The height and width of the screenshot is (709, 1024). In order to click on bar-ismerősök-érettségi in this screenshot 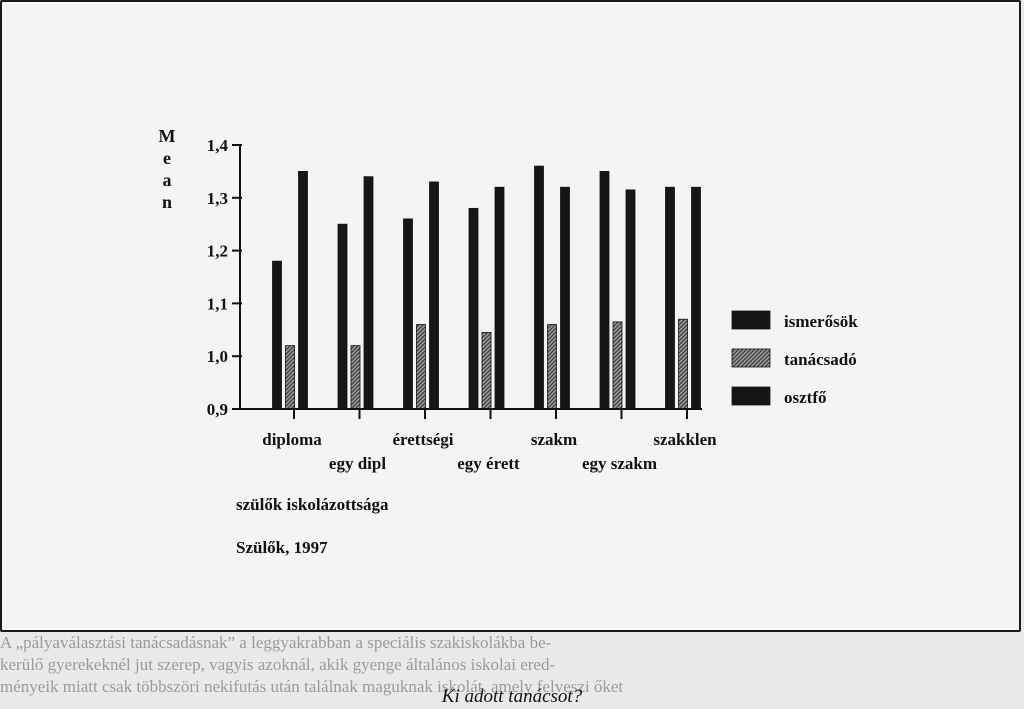, I will do `click(408, 314)`.